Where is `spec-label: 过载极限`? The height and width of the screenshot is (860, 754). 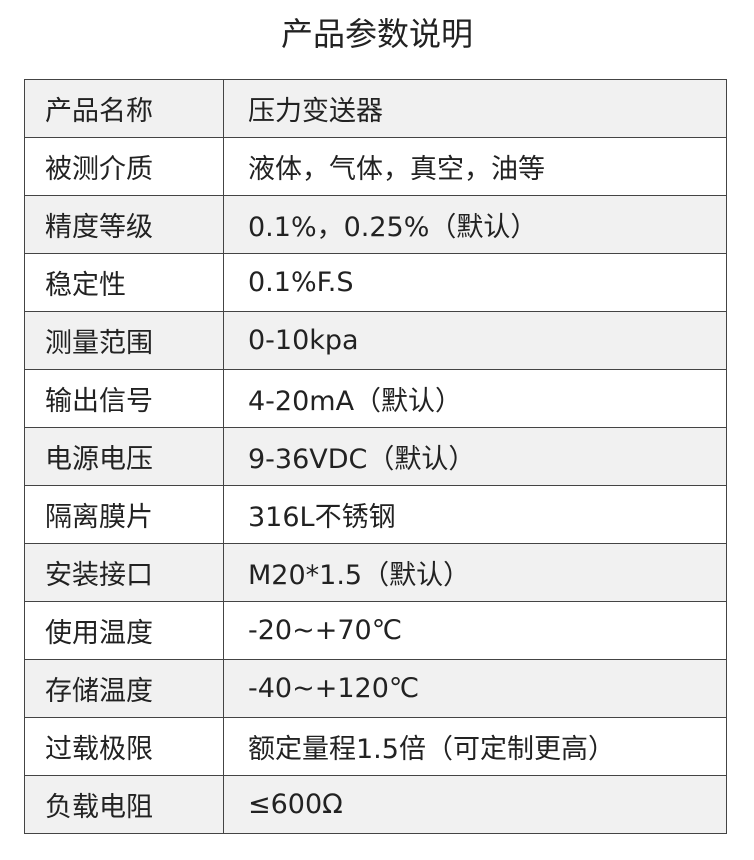 spec-label: 过载极限 is located at coordinates (124, 746).